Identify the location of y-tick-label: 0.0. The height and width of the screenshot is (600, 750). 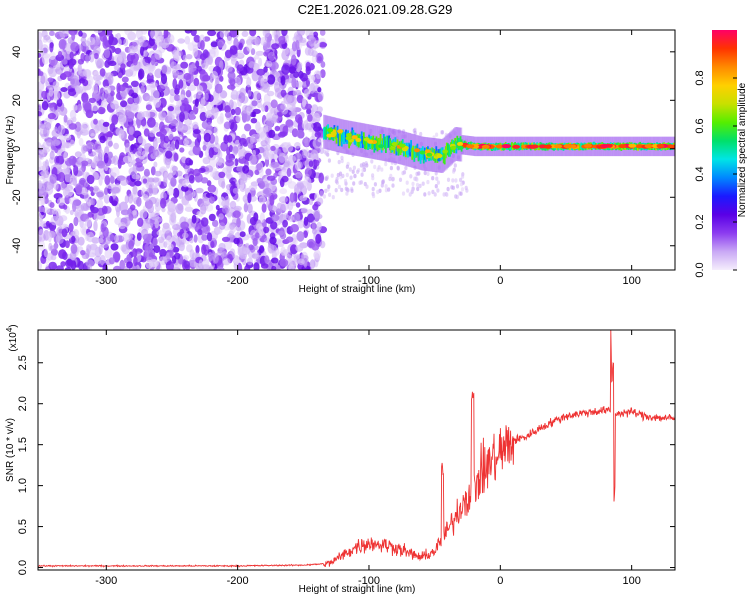
(23, 567).